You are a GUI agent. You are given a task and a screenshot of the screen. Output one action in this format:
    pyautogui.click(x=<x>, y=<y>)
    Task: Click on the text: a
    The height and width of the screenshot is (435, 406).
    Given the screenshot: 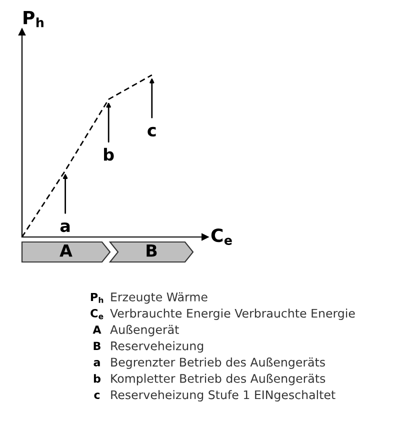 What is the action you would take?
    pyautogui.click(x=97, y=363)
    